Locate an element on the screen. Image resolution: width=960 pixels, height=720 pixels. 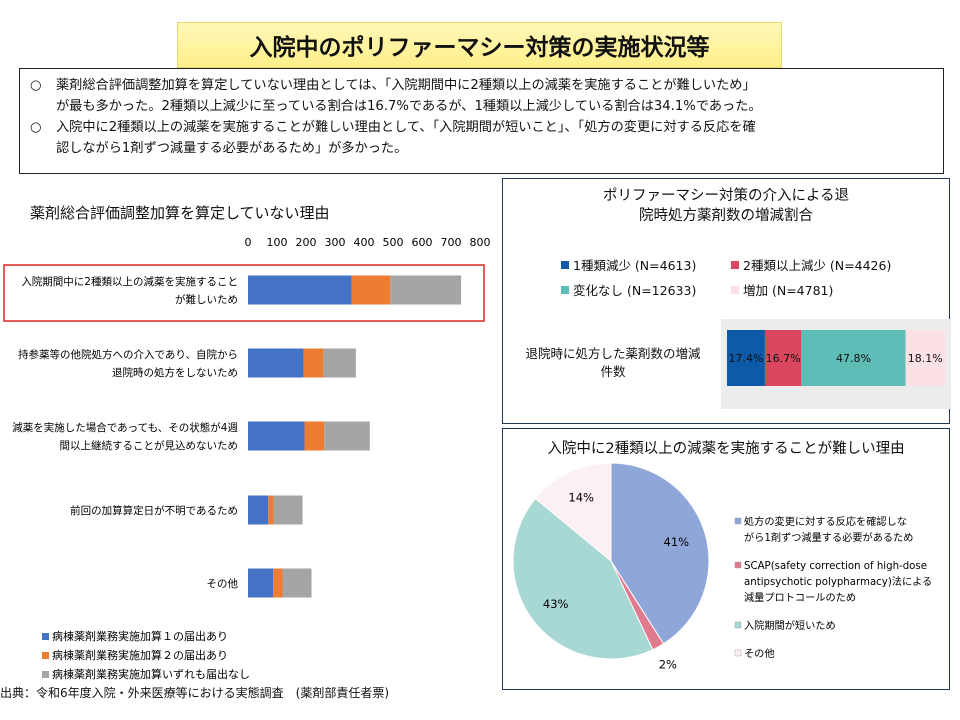
x-tick-label: 800 is located at coordinates (480, 242).